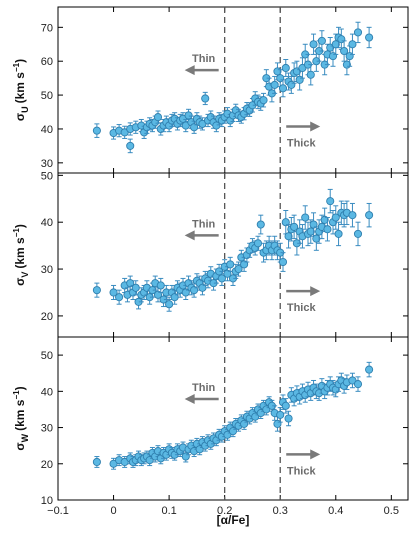  I want to click on y-axis-label: σV(km s−1), so click(21, 255).